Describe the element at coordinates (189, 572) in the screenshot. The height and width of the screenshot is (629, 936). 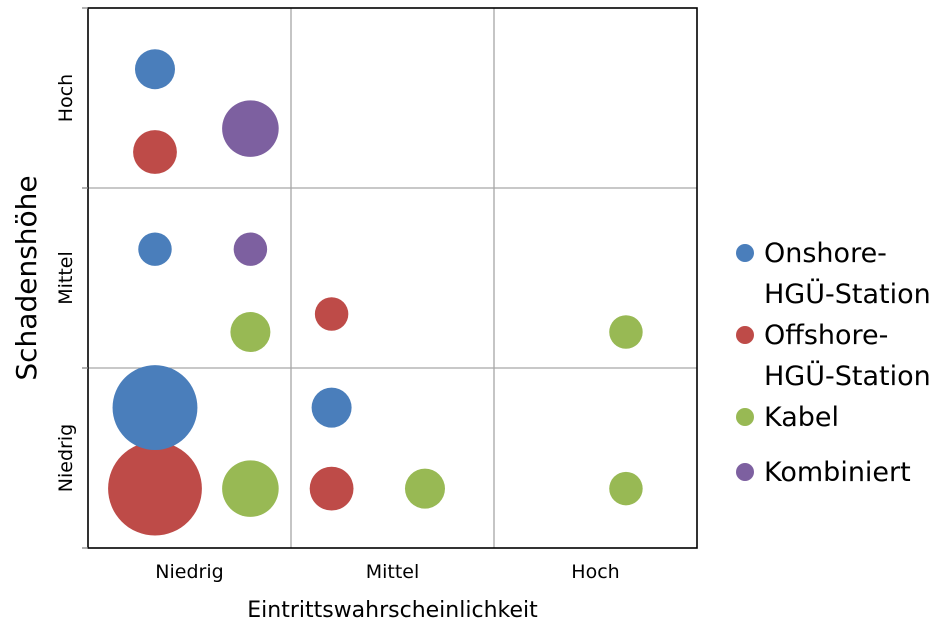
I see `x-tick-label: Niedrig` at that location.